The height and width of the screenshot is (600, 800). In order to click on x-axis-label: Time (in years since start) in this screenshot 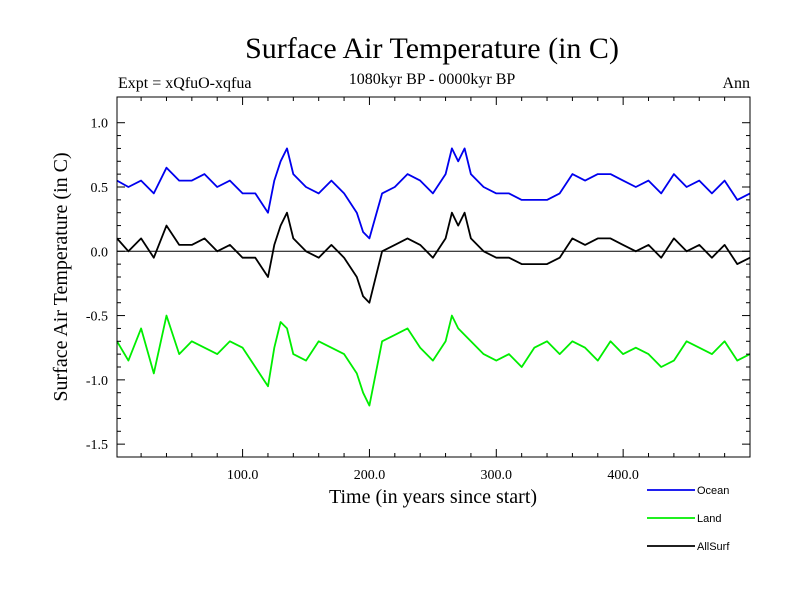, I will do `click(433, 497)`.